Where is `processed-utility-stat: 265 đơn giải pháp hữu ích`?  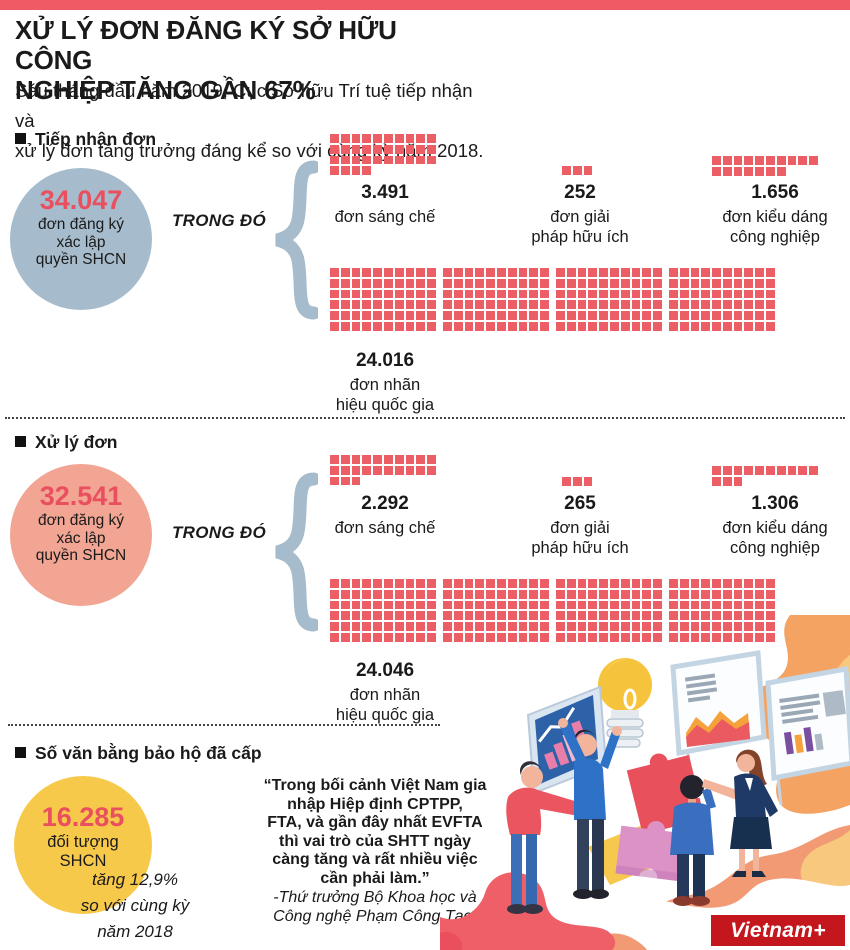
processed-utility-stat: 265 đơn giải pháp hữu ích is located at coordinates (580, 525).